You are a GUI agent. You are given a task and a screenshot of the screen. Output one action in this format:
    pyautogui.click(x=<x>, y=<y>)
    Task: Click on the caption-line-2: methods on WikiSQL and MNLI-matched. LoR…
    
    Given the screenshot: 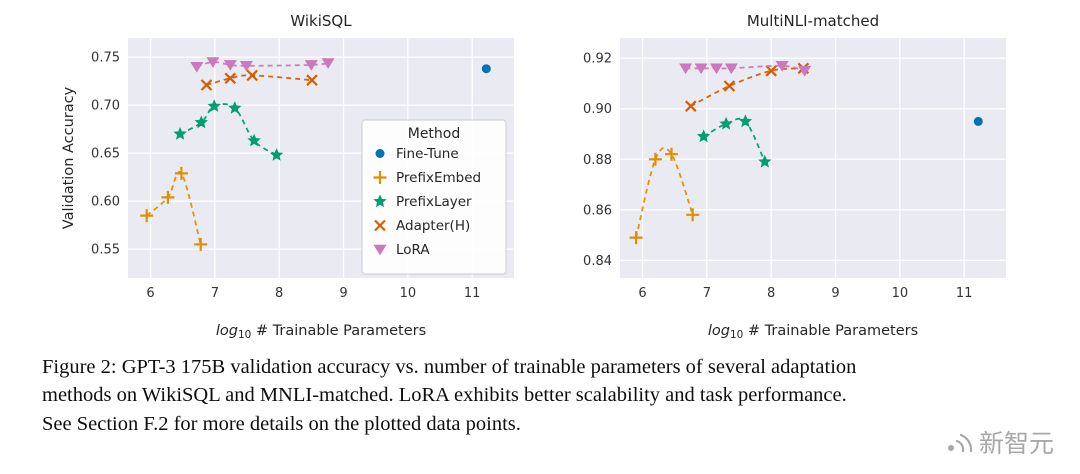 What is the action you would take?
    pyautogui.click(x=444, y=395)
    